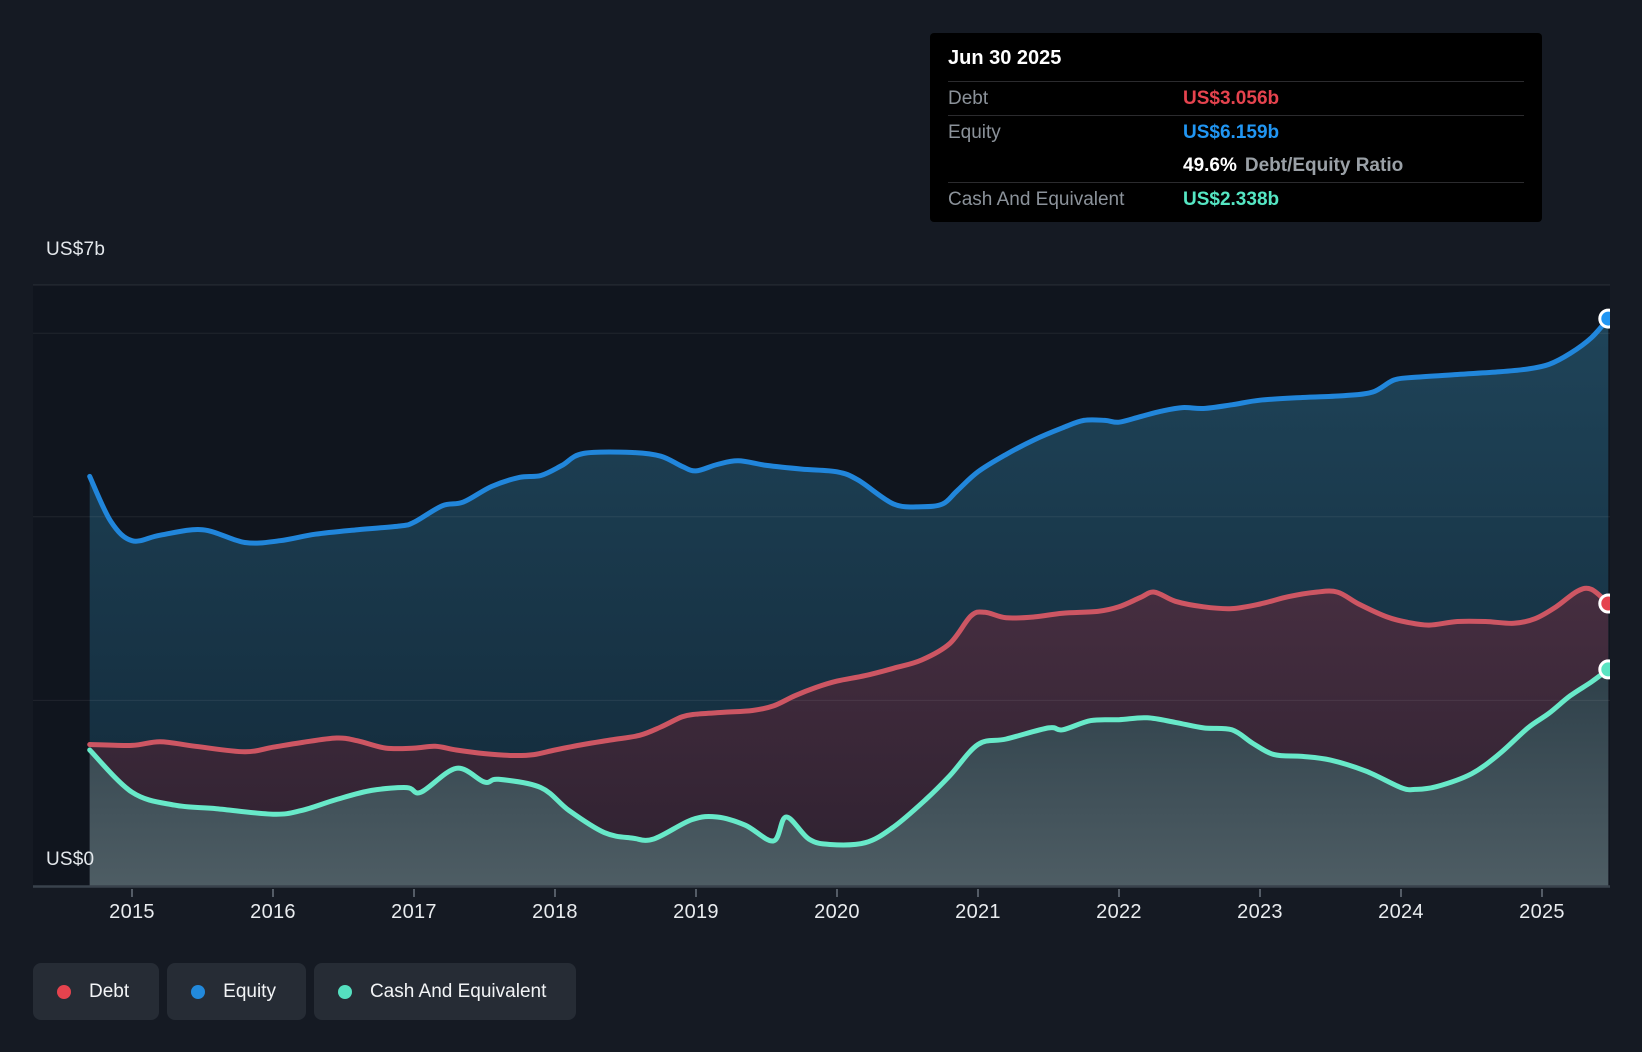  I want to click on legend-equity-label: Equity, so click(249, 991).